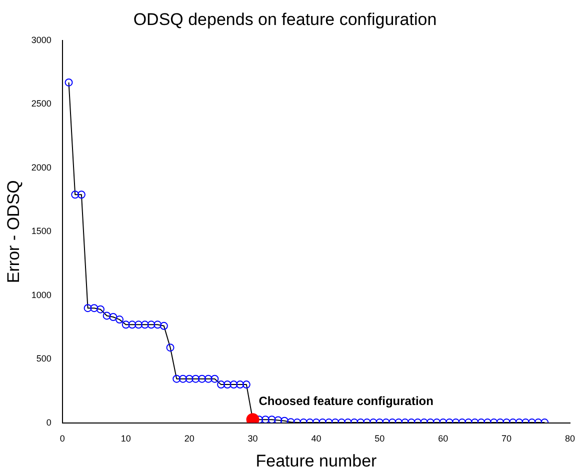  I want to click on y-tick-label: 3000, so click(41, 39).